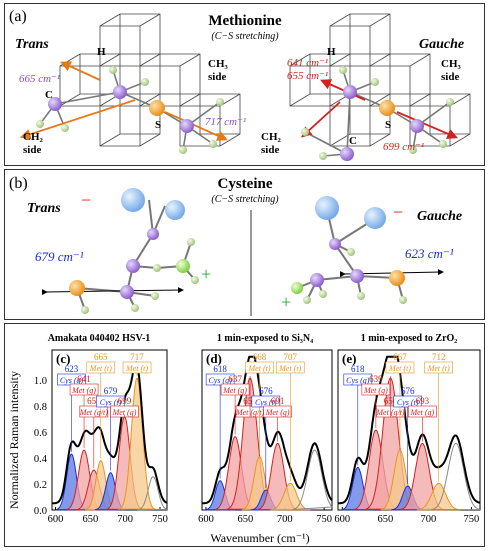 This screenshot has height=551, width=488. Describe the element at coordinates (41, 459) in the screenshot. I see `ytick-label: 0.4` at that location.